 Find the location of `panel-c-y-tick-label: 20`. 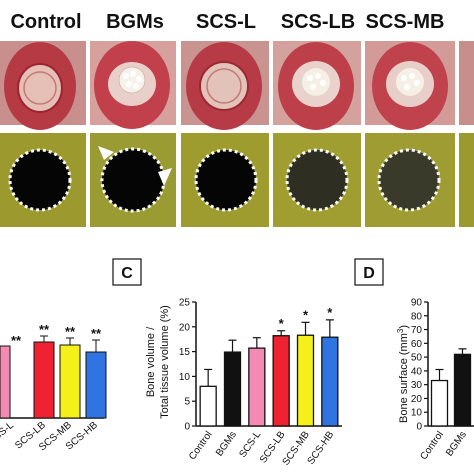

panel-c-y-tick-label: 20 is located at coordinates (185, 327).